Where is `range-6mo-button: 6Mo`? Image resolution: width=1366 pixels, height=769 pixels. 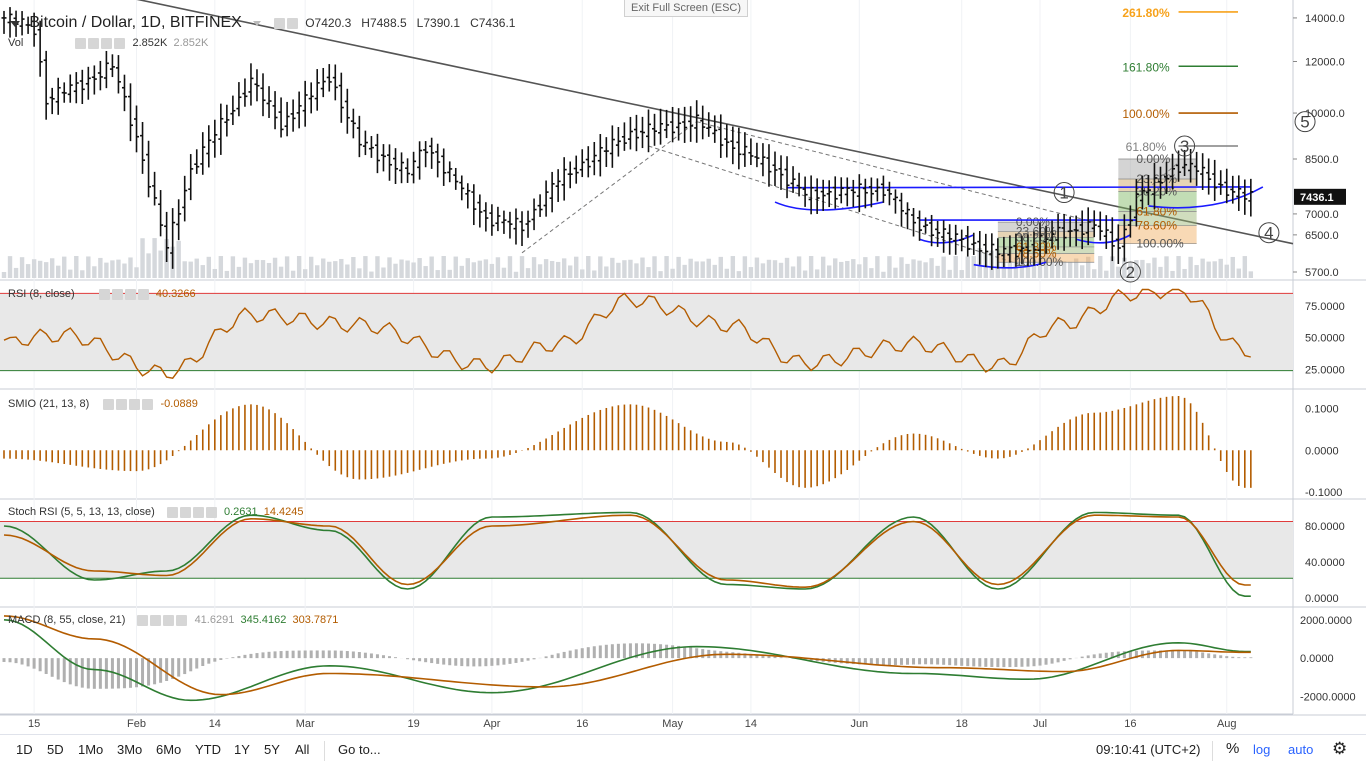
range-6mo-button: 6Mo is located at coordinates (169, 749).